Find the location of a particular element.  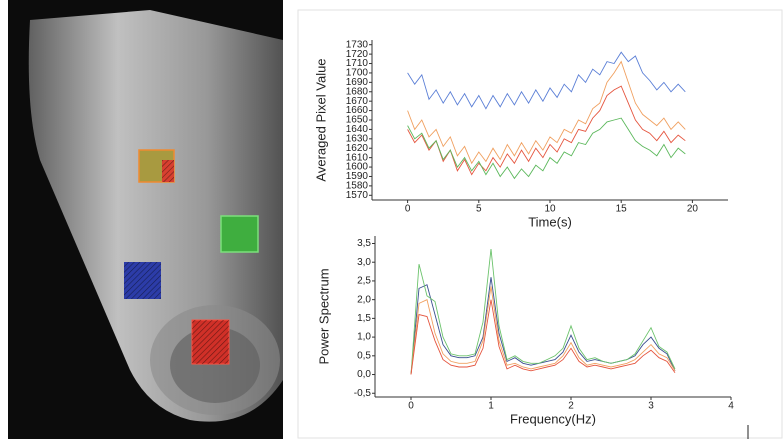

y-tick-label: 1730 is located at coordinates (357, 44).